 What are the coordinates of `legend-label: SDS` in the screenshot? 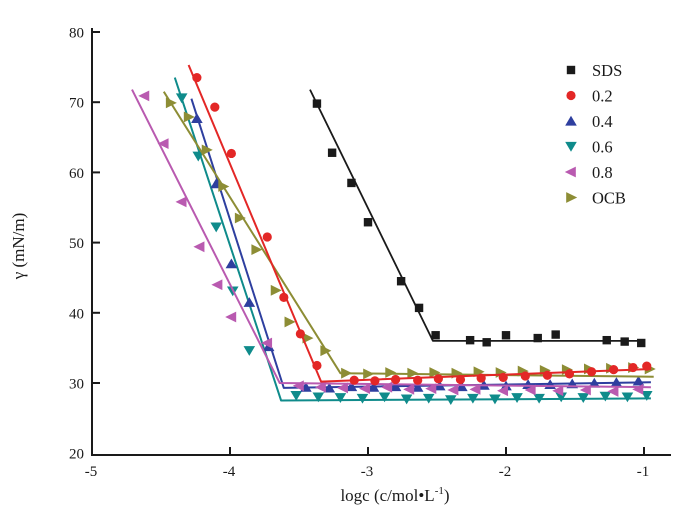 It's located at (607, 70).